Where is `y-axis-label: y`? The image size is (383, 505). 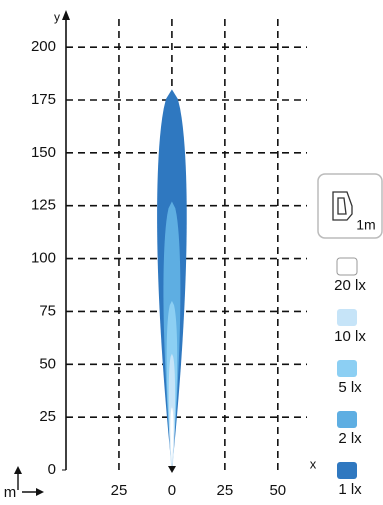
y-axis-label: y is located at coordinates (57, 17).